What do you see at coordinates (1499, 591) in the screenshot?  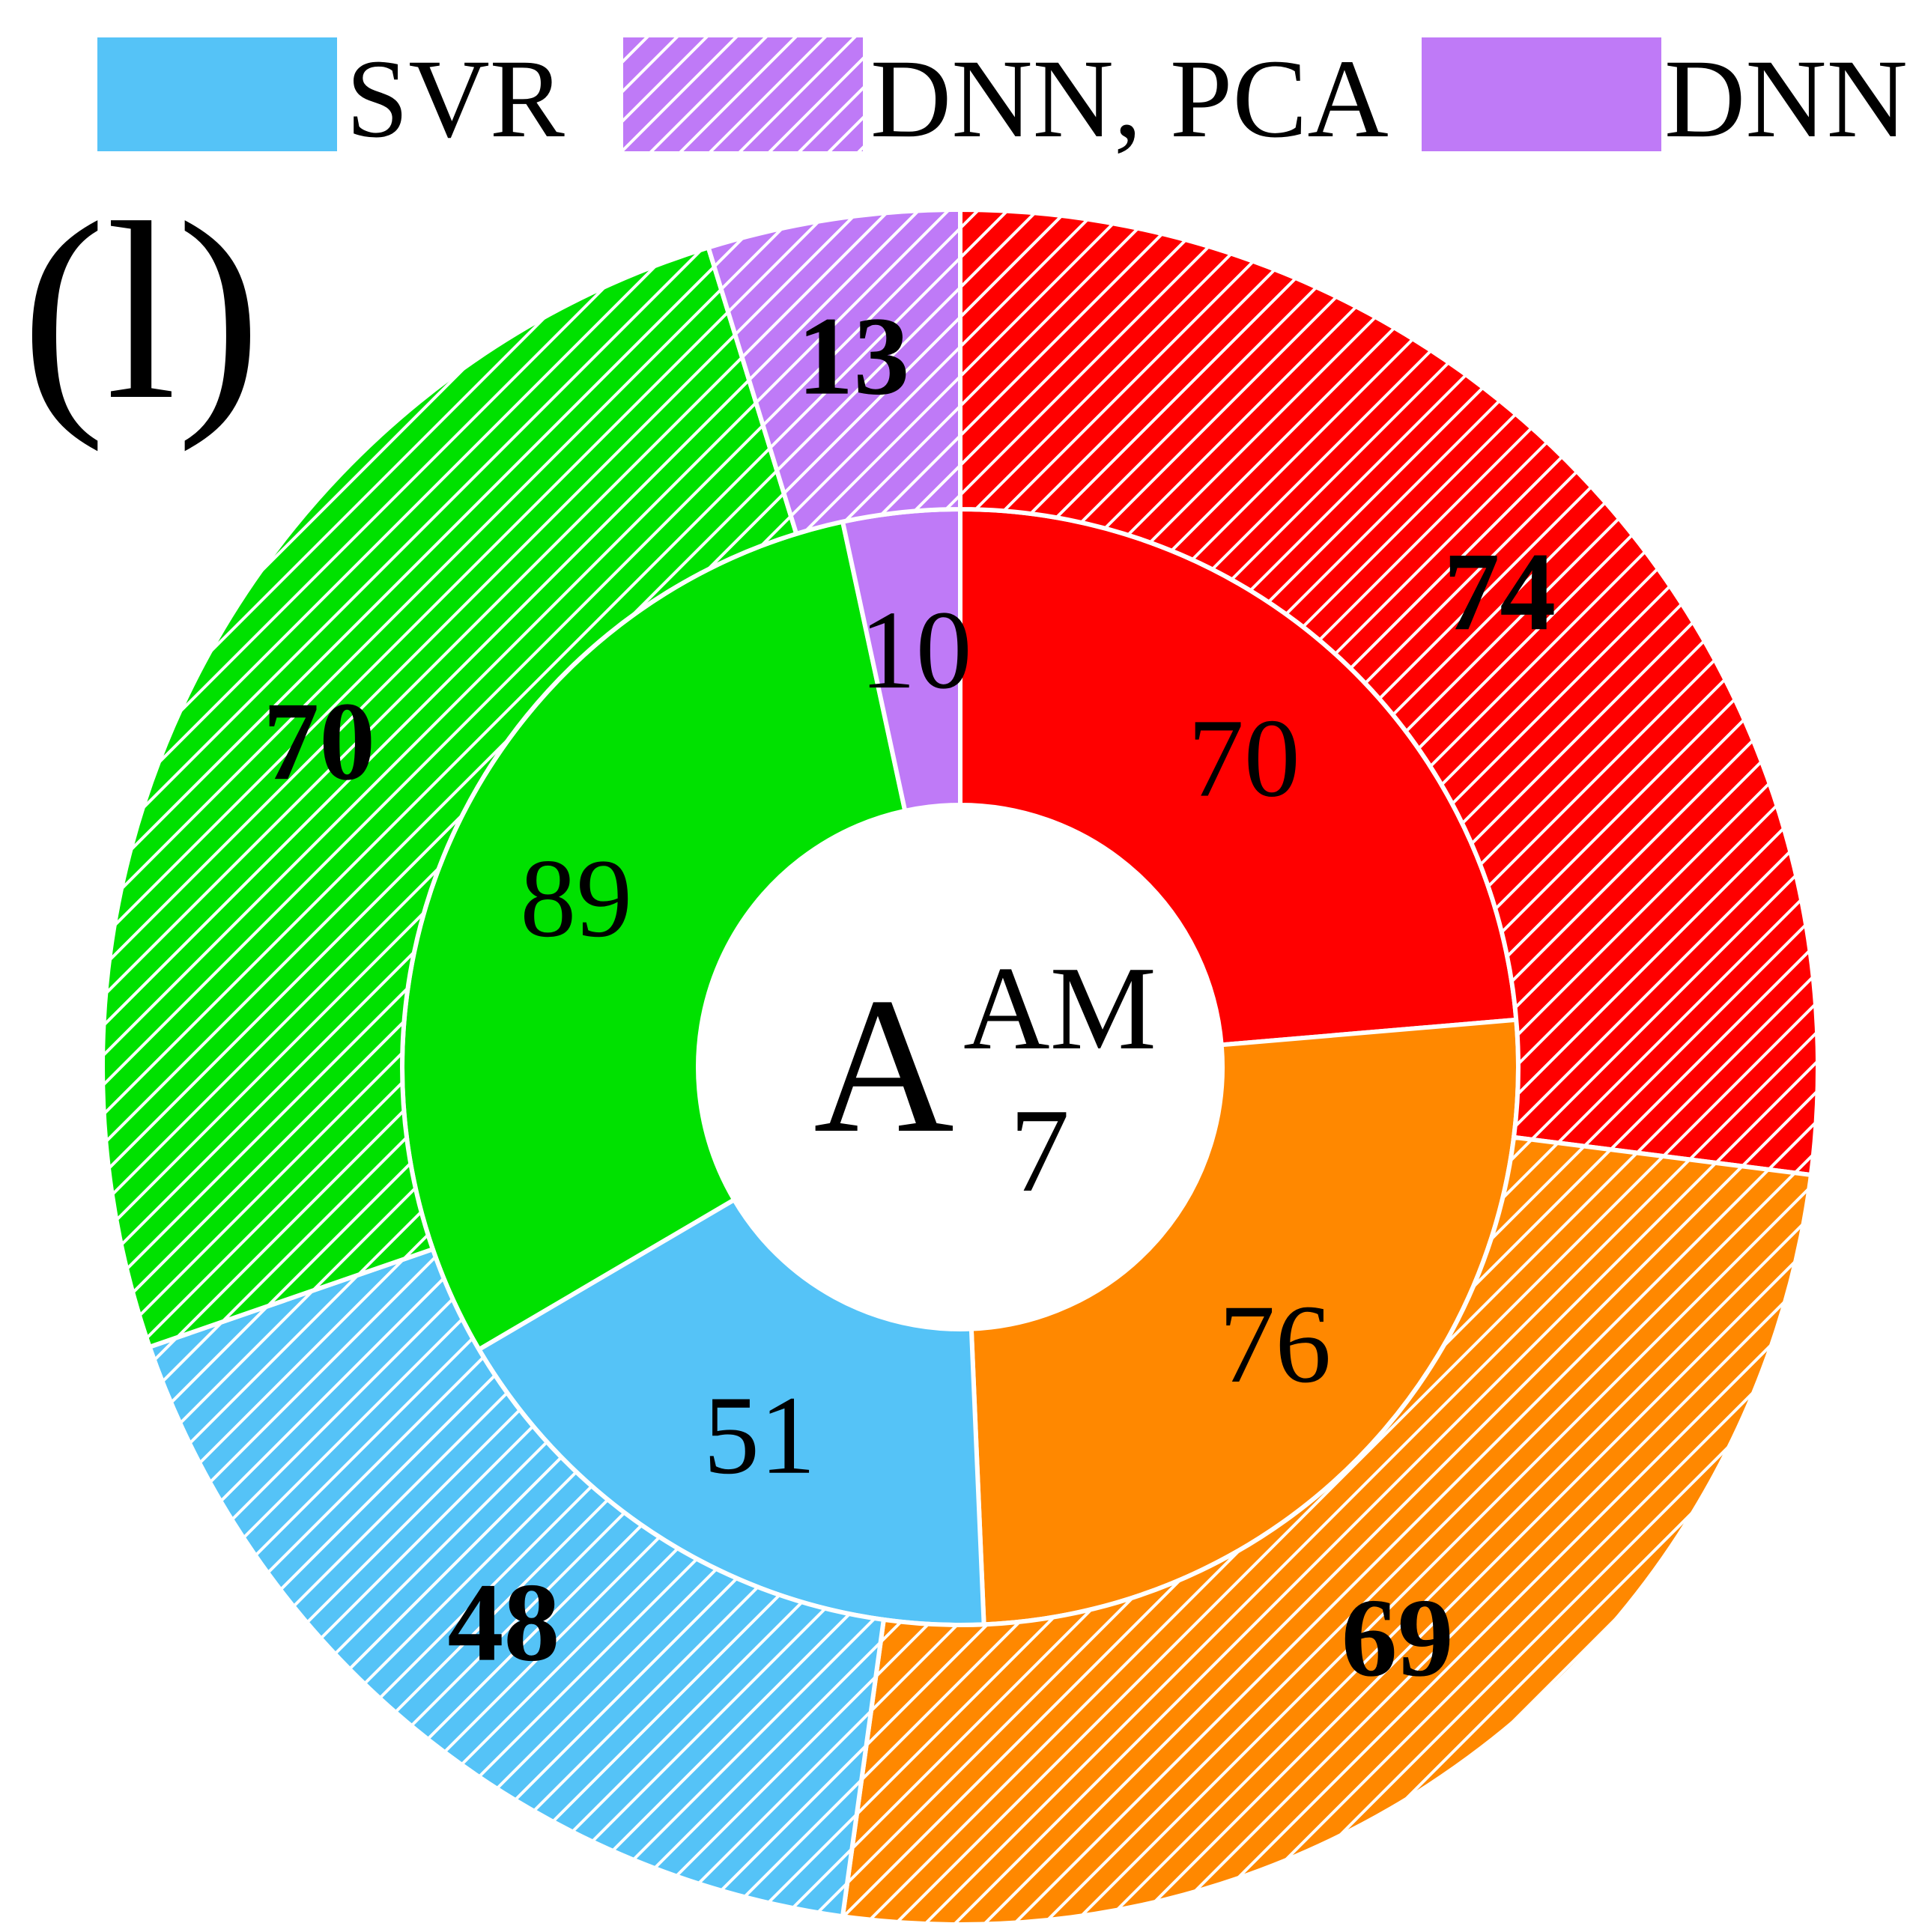 I see `outer-ring-value-1: 74` at bounding box center [1499, 591].